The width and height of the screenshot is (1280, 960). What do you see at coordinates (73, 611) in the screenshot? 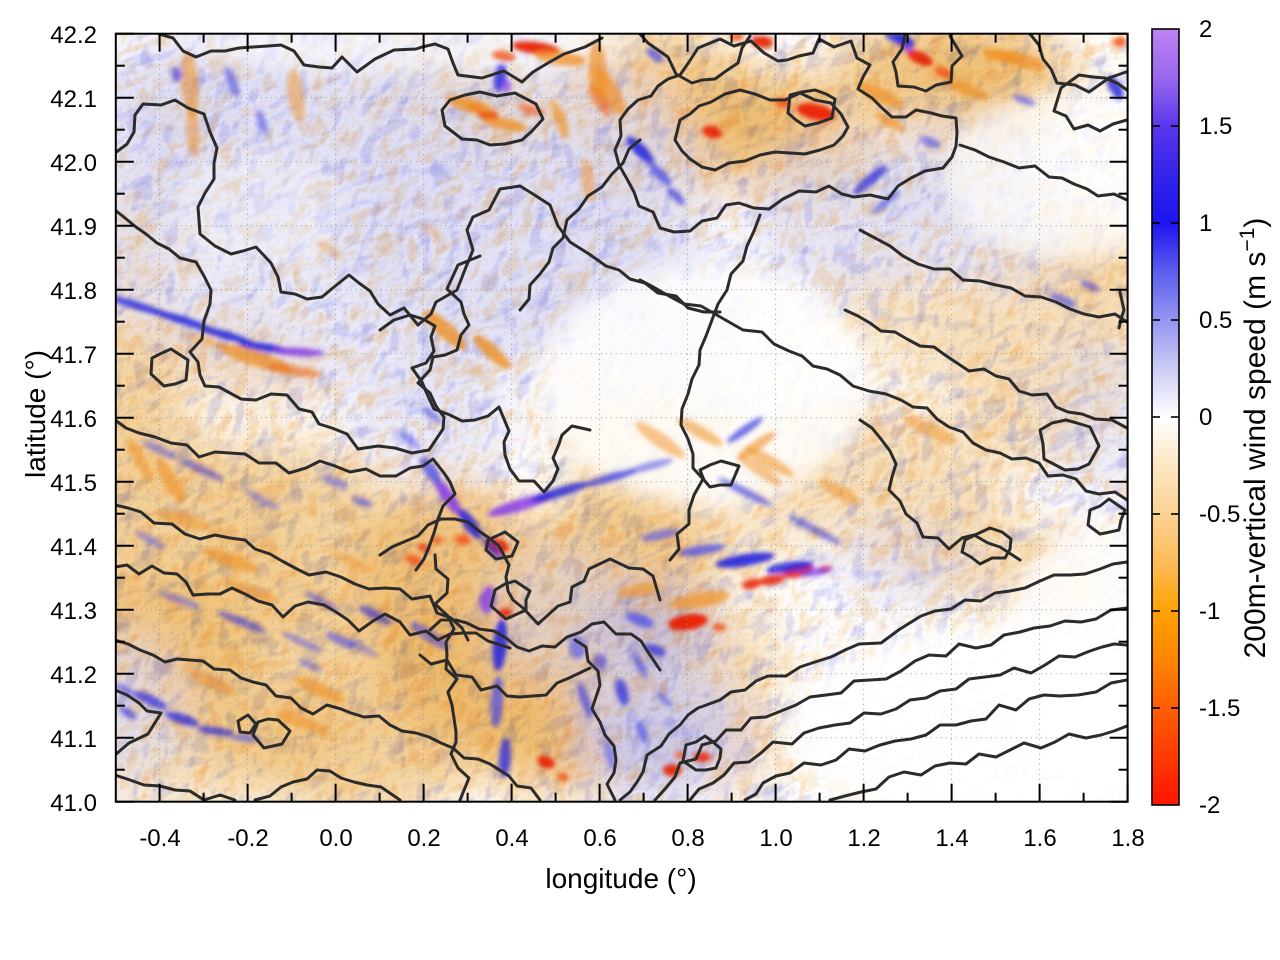
I see `svg-text: 41.3` at bounding box center [73, 611].